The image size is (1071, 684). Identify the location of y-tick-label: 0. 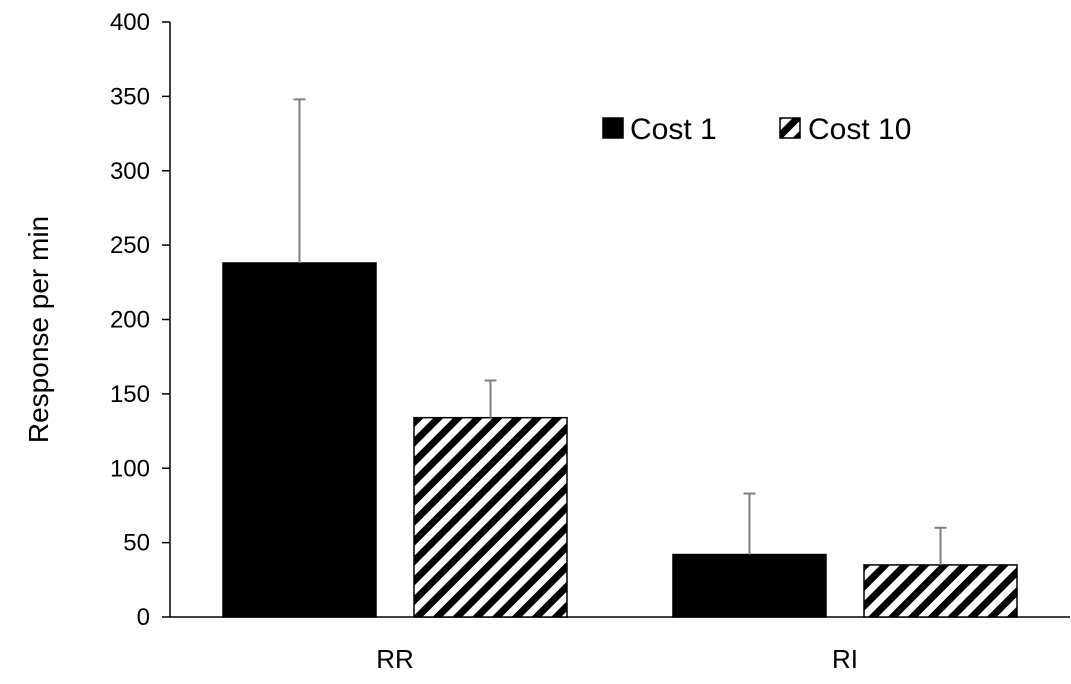
(143, 617).